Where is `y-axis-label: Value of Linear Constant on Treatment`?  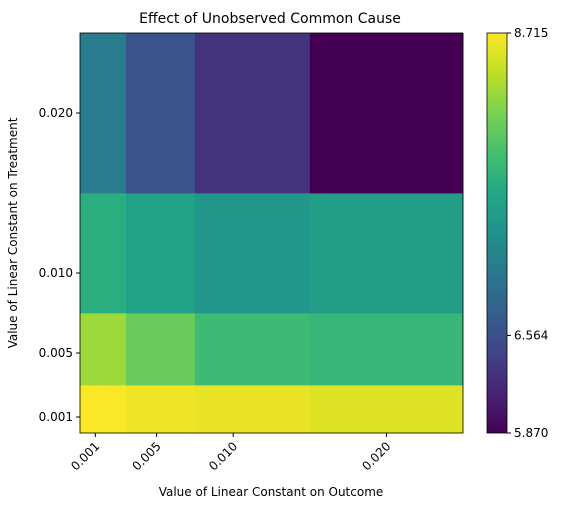 y-axis-label: Value of Linear Constant on Treatment is located at coordinates (13, 232).